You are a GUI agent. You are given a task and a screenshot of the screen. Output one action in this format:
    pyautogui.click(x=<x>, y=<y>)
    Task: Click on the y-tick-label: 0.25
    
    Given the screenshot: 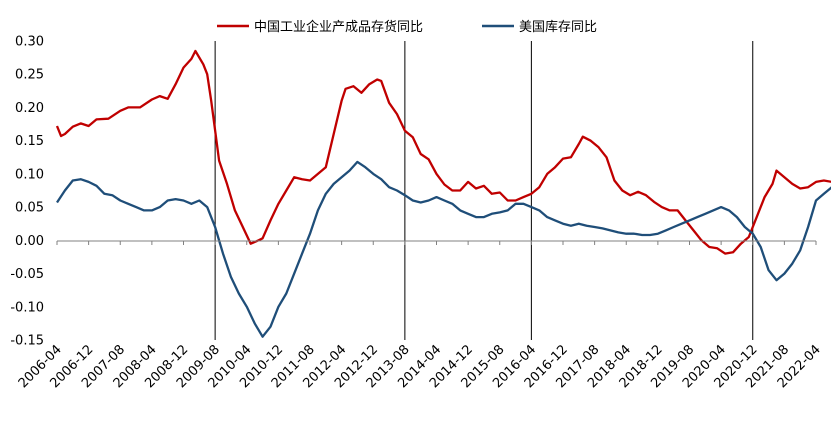 What is the action you would take?
    pyautogui.click(x=29, y=75)
    